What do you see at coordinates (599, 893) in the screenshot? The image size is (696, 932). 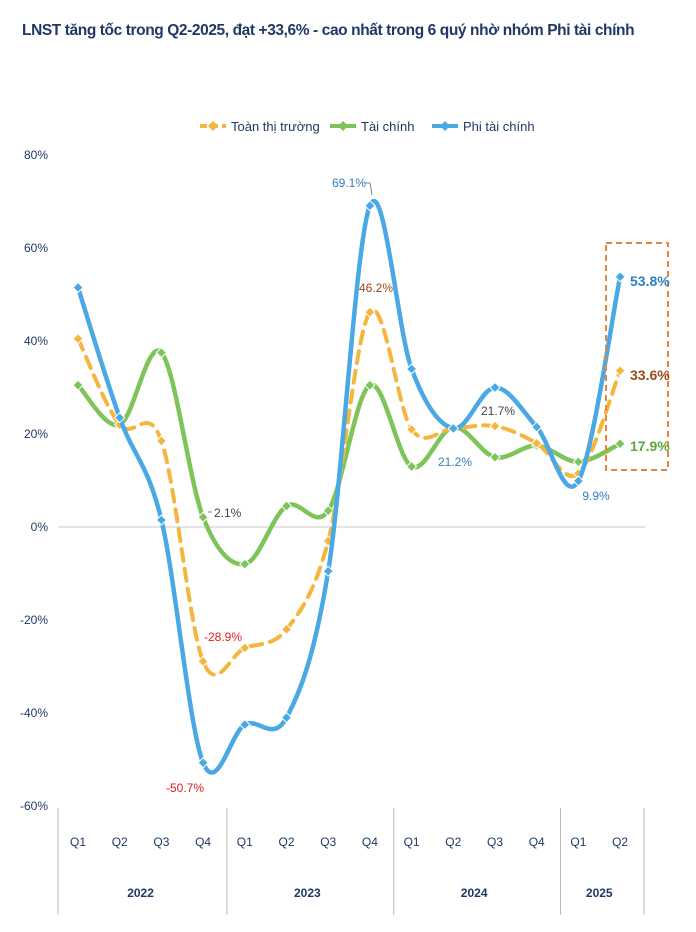 I see `year-label: 2025` at bounding box center [599, 893].